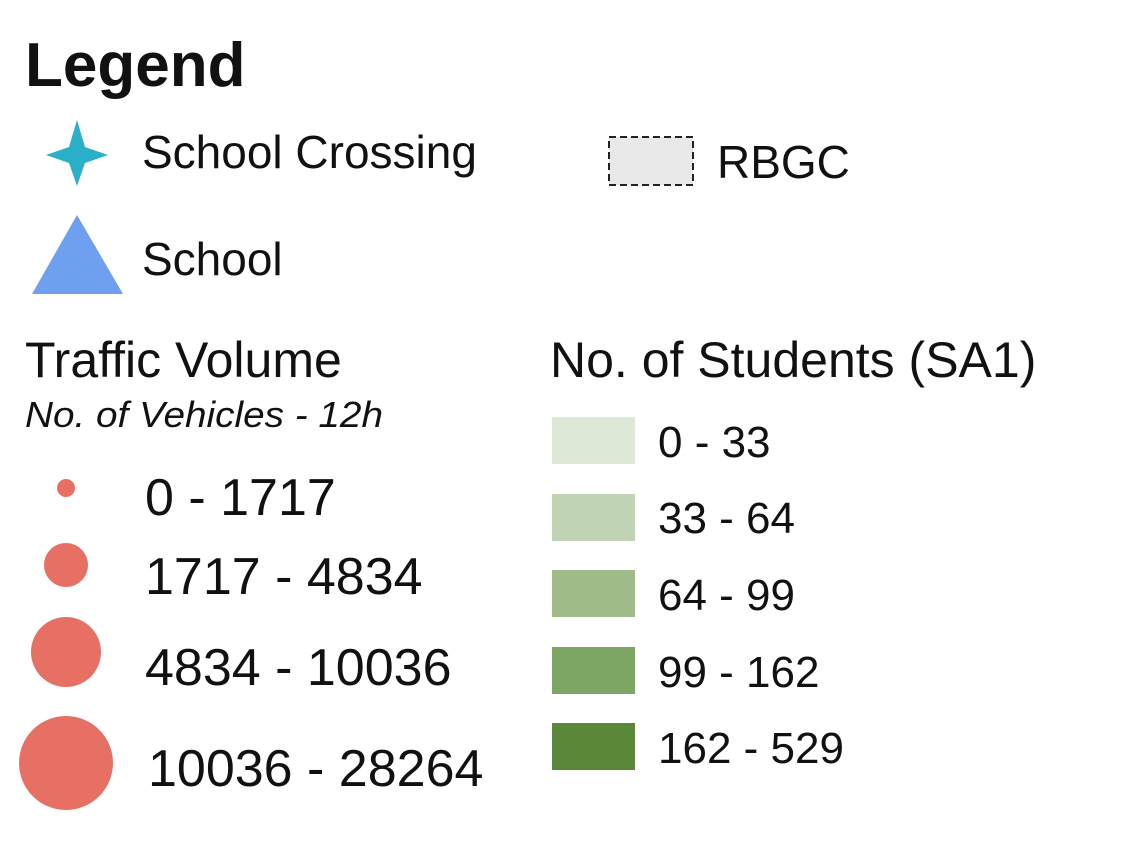 The width and height of the screenshot is (1142, 844). I want to click on student-label: 99 - 162, so click(738, 672).